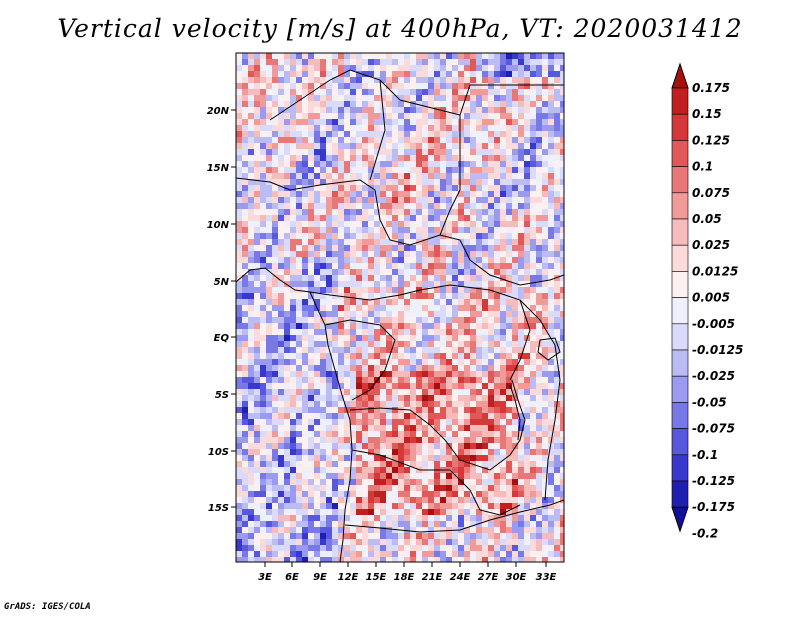 The width and height of the screenshot is (800, 618). I want to click on colorbar-label: -0.075, so click(713, 429).